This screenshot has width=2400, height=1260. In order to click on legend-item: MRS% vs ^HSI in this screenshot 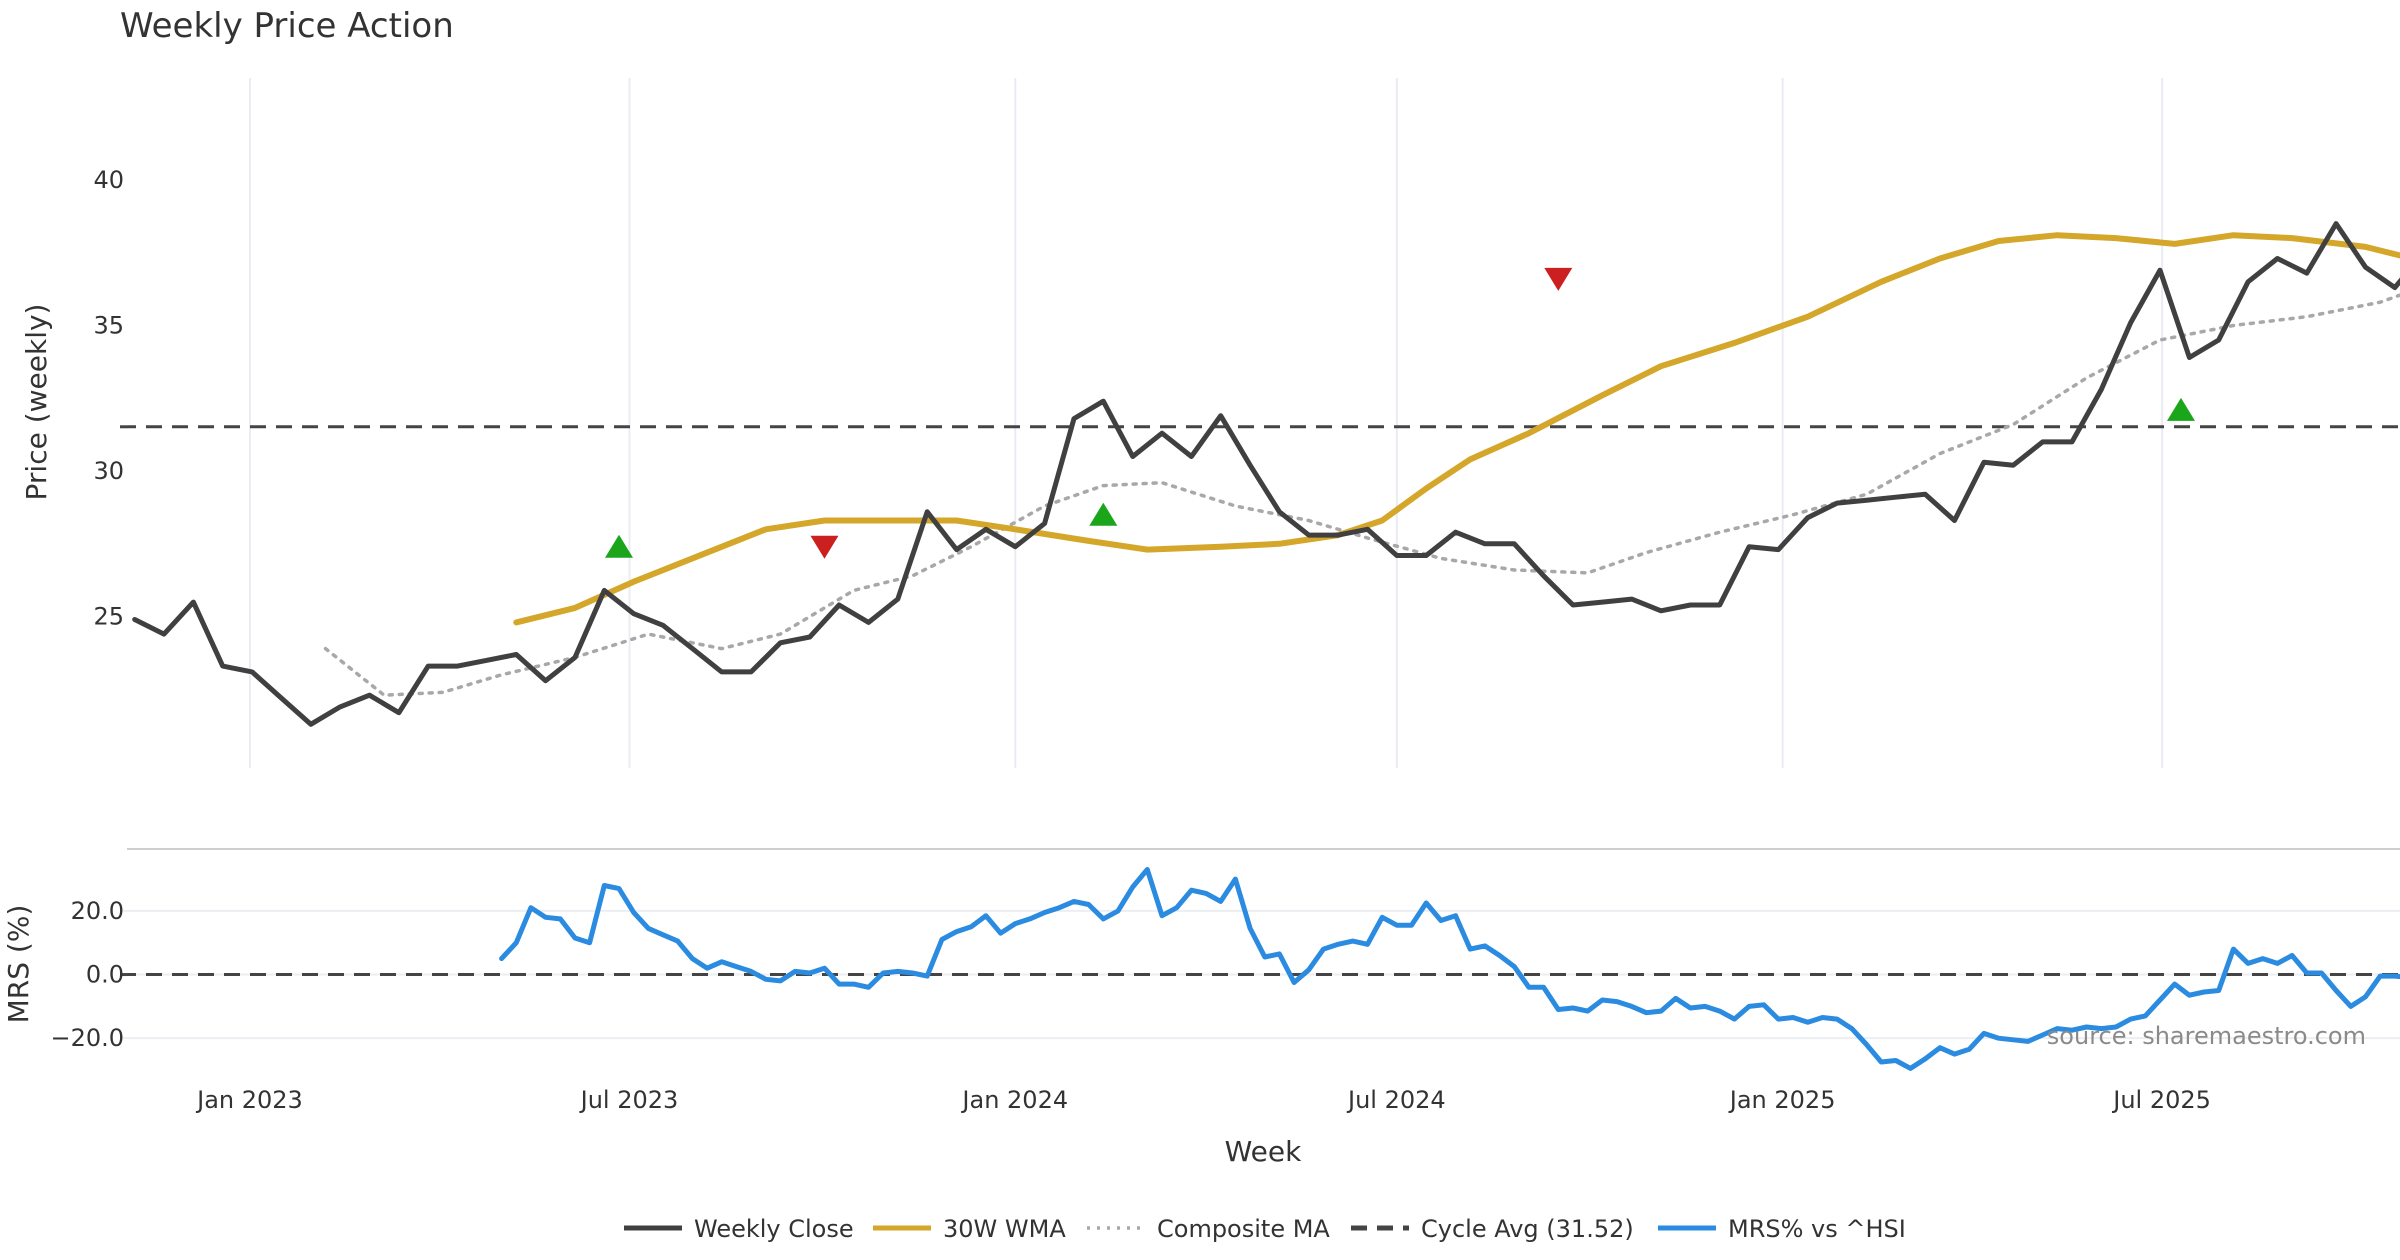, I will do `click(1782, 1229)`.